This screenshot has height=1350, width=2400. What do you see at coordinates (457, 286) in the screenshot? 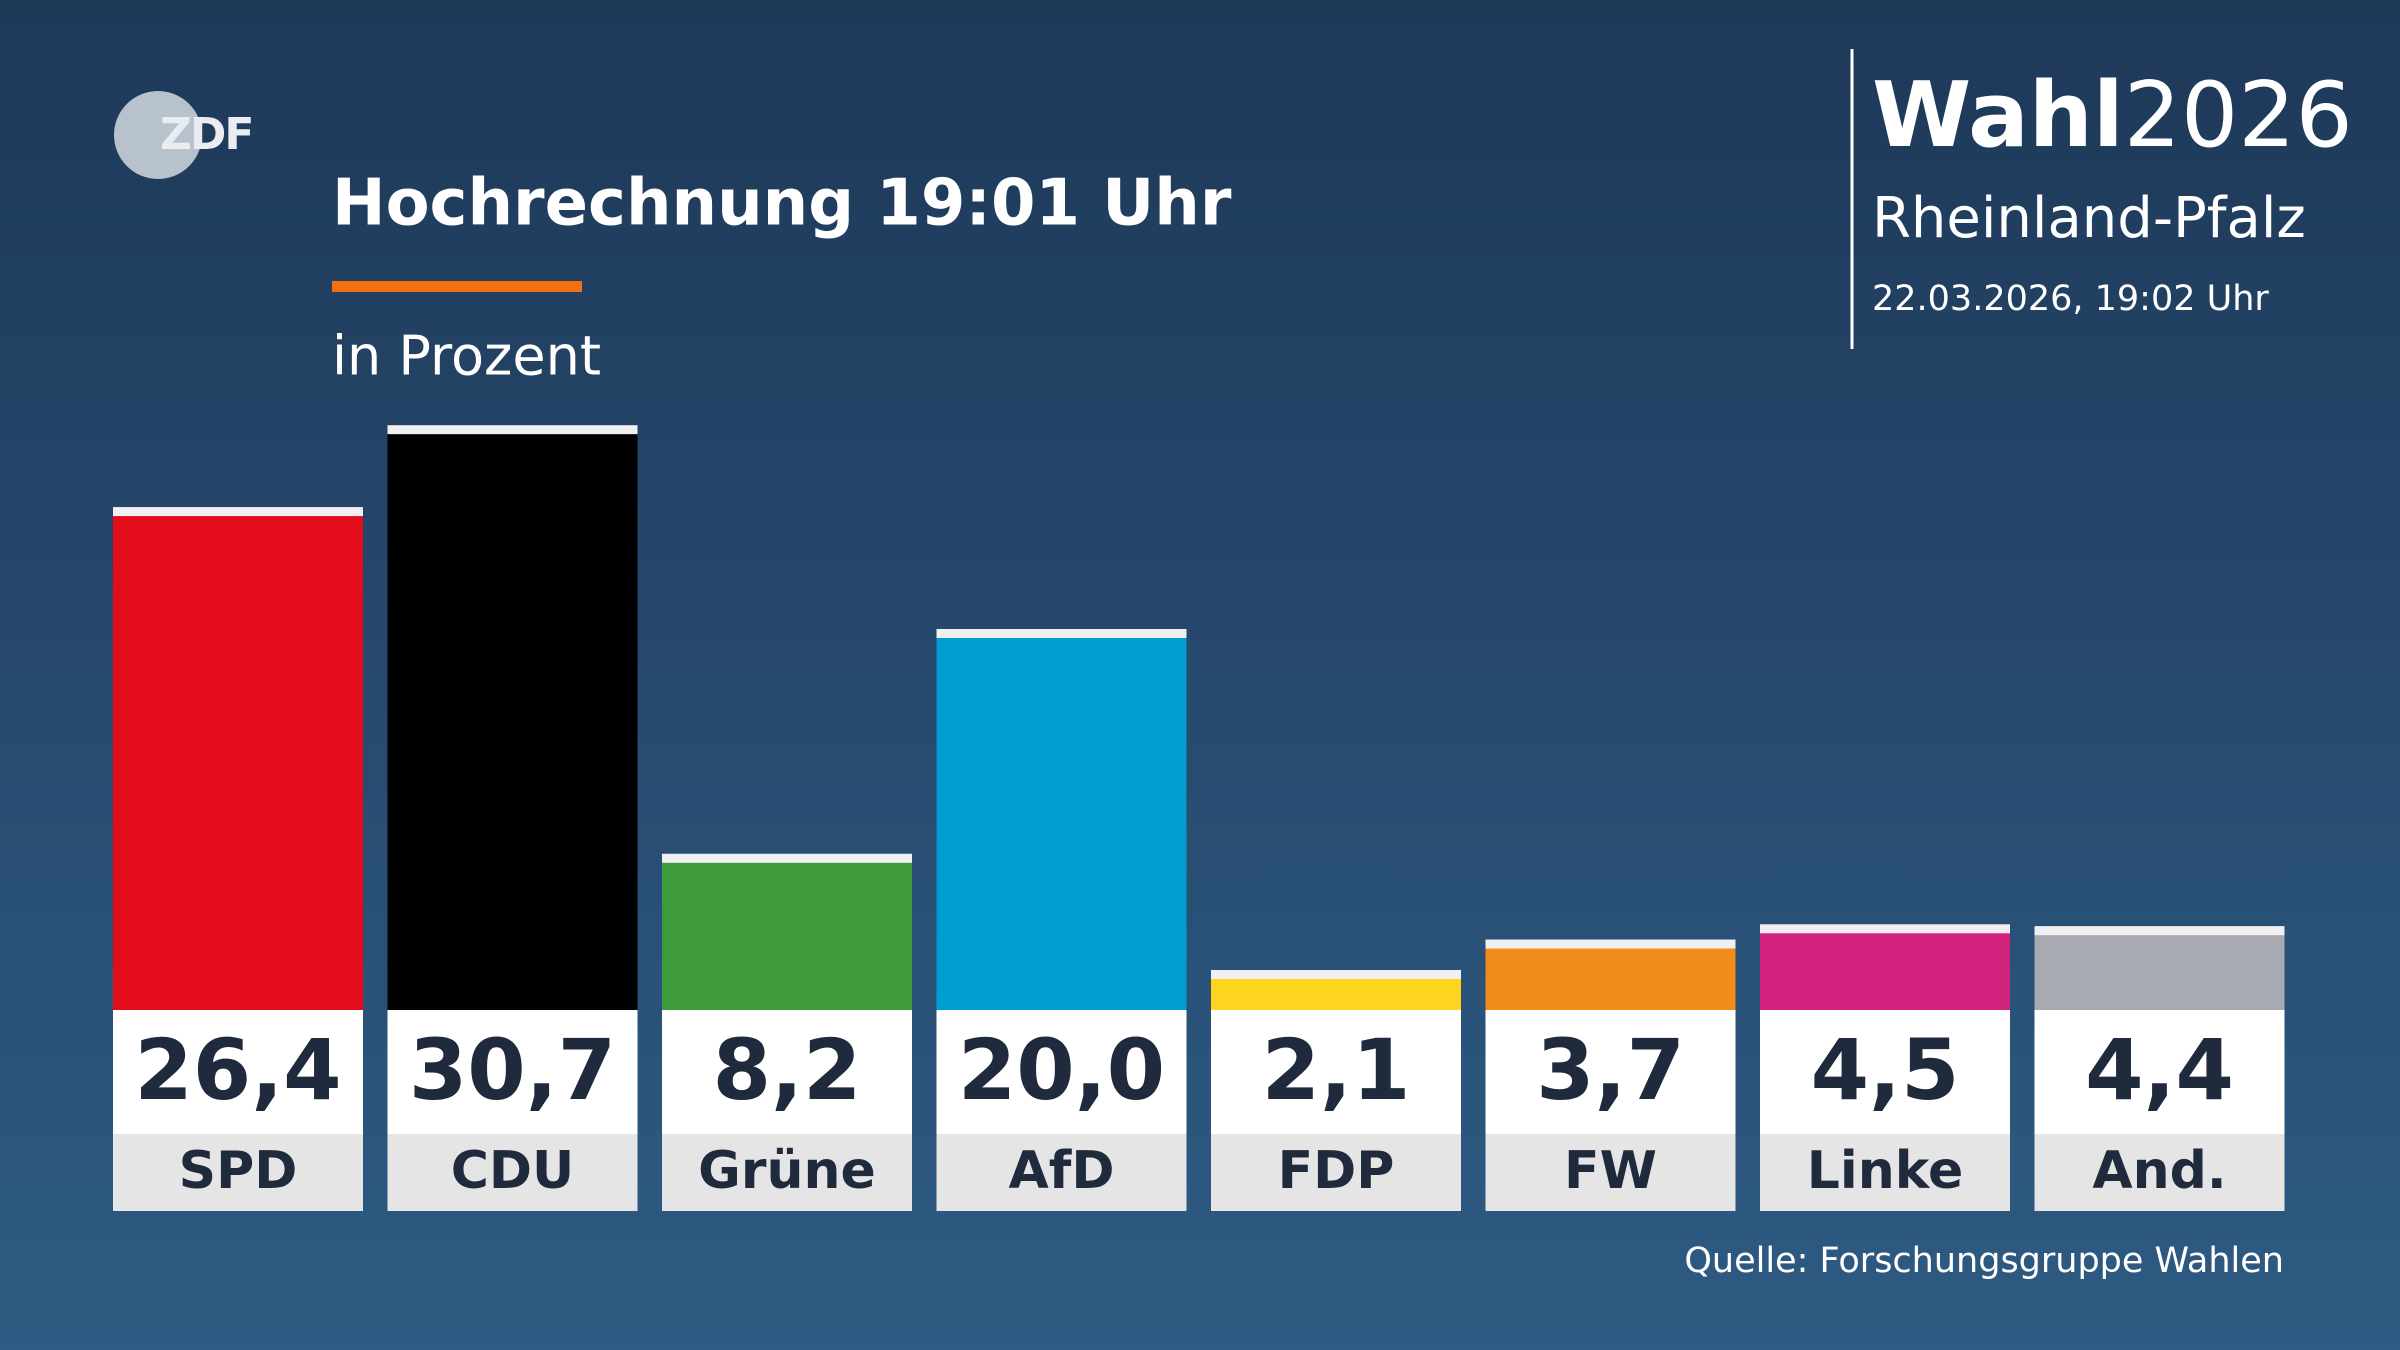
I see `title-underline` at bounding box center [457, 286].